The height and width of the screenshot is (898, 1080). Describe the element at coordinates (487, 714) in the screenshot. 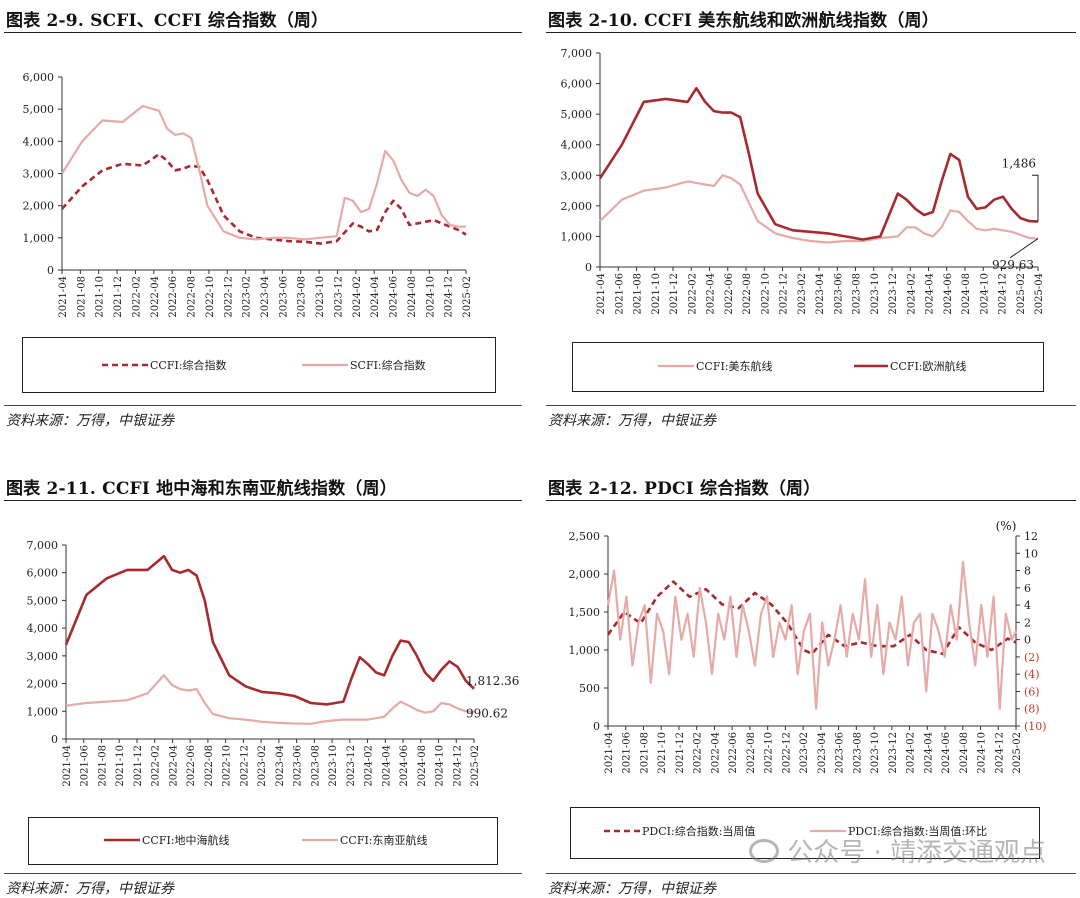

I see `annotation-label: 990.62` at that location.